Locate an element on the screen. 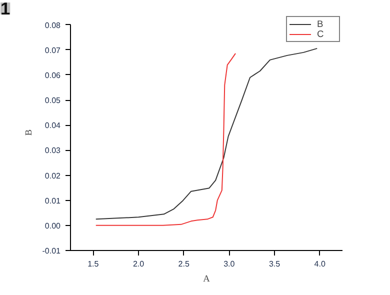 This screenshot has height=295, width=390. legend-label: C is located at coordinates (321, 34).